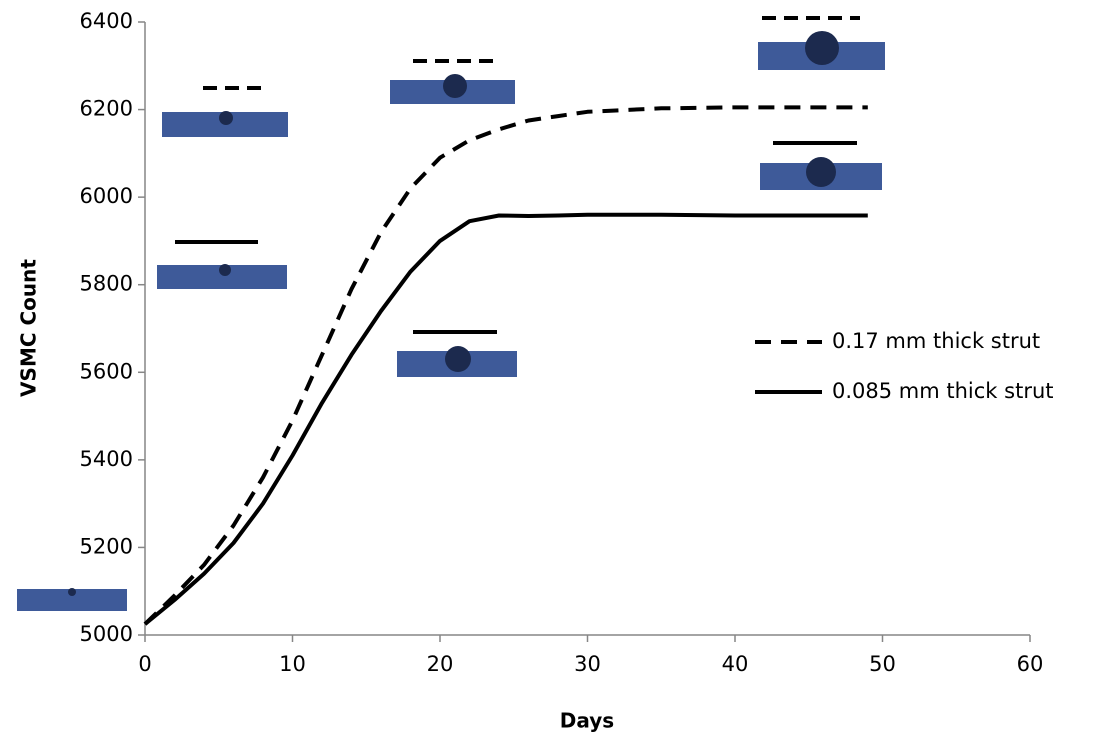  Describe the element at coordinates (106, 196) in the screenshot. I see `y-tick-label: 6000` at that location.